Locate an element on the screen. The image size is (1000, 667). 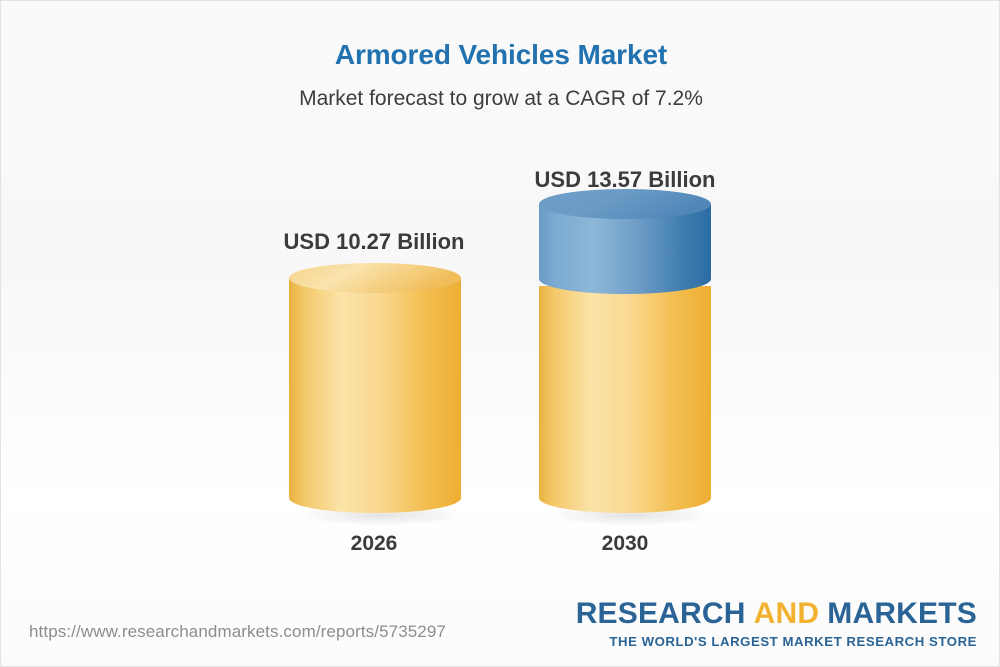
logo-word-markets: MARKETS is located at coordinates (902, 613).